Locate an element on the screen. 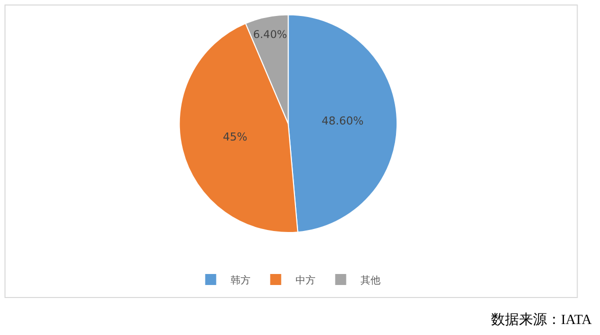 The width and height of the screenshot is (600, 335). data-label: 48.60% is located at coordinates (343, 121).